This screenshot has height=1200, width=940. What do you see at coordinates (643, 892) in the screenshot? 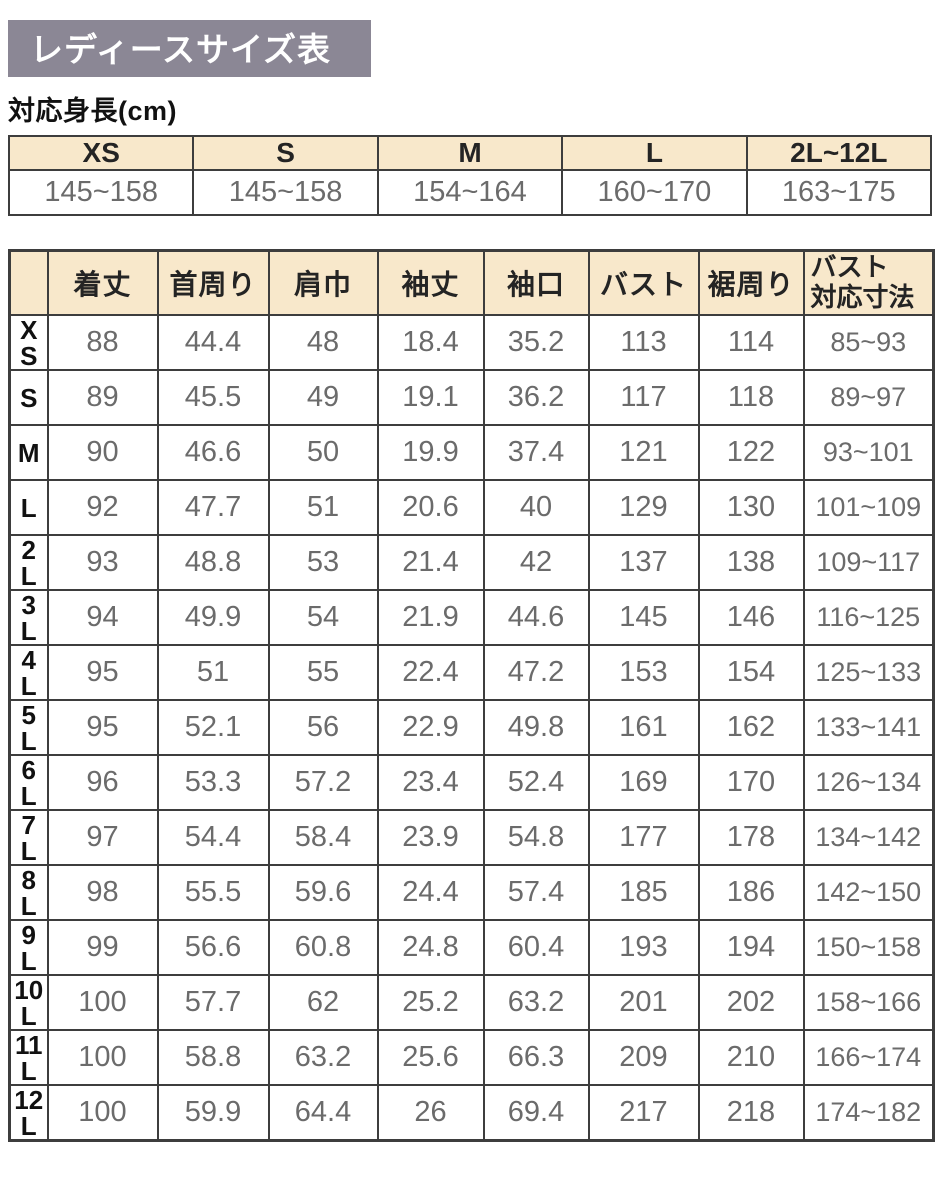
I see `size-cell: 185` at bounding box center [643, 892].